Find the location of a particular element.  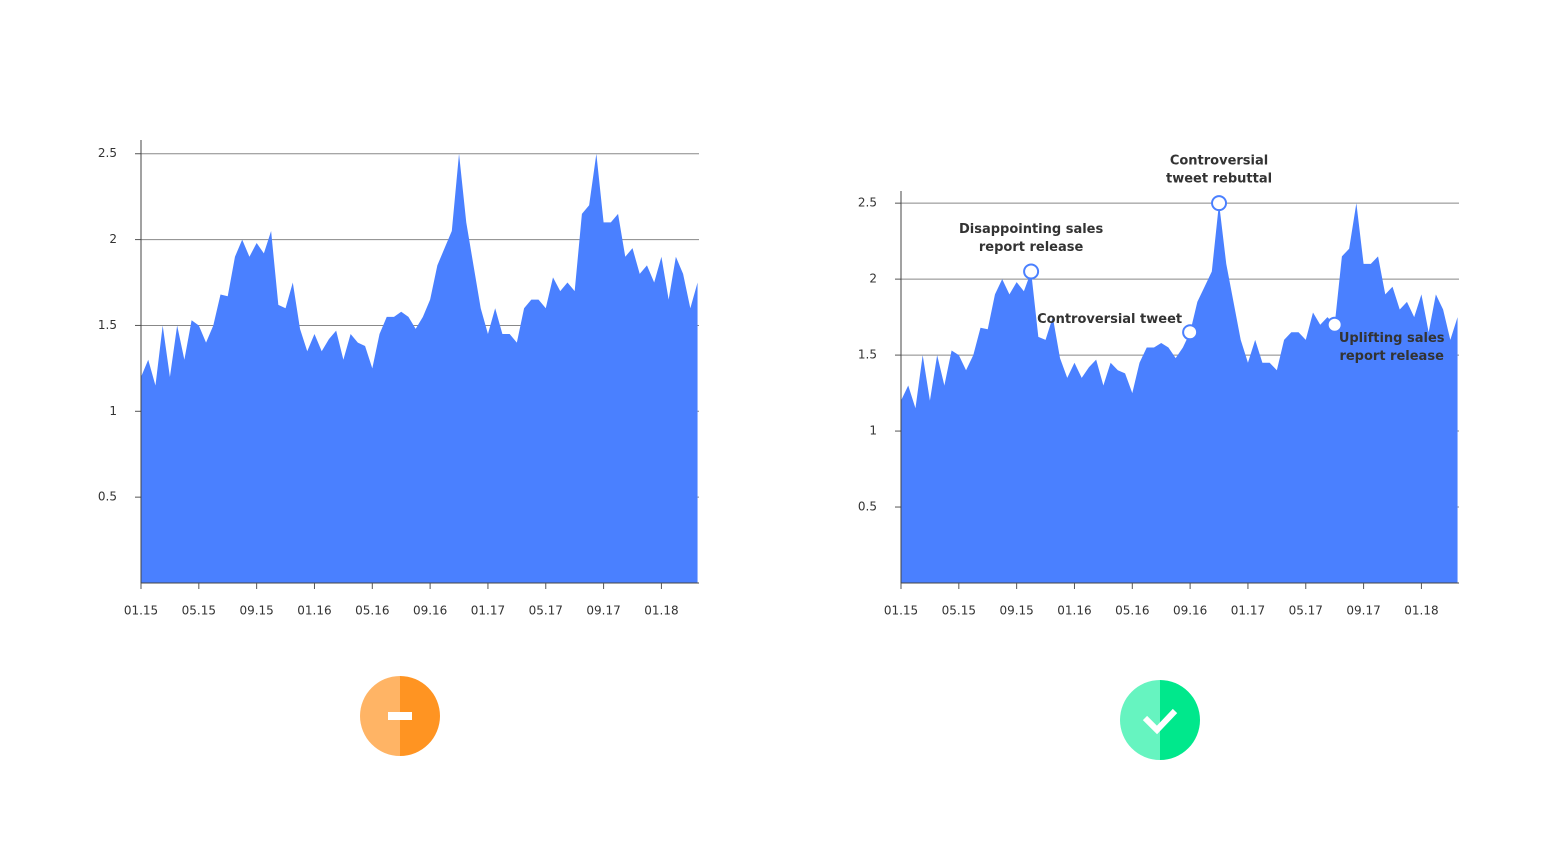

annotation-label: tweet rebuttal is located at coordinates (1219, 179).